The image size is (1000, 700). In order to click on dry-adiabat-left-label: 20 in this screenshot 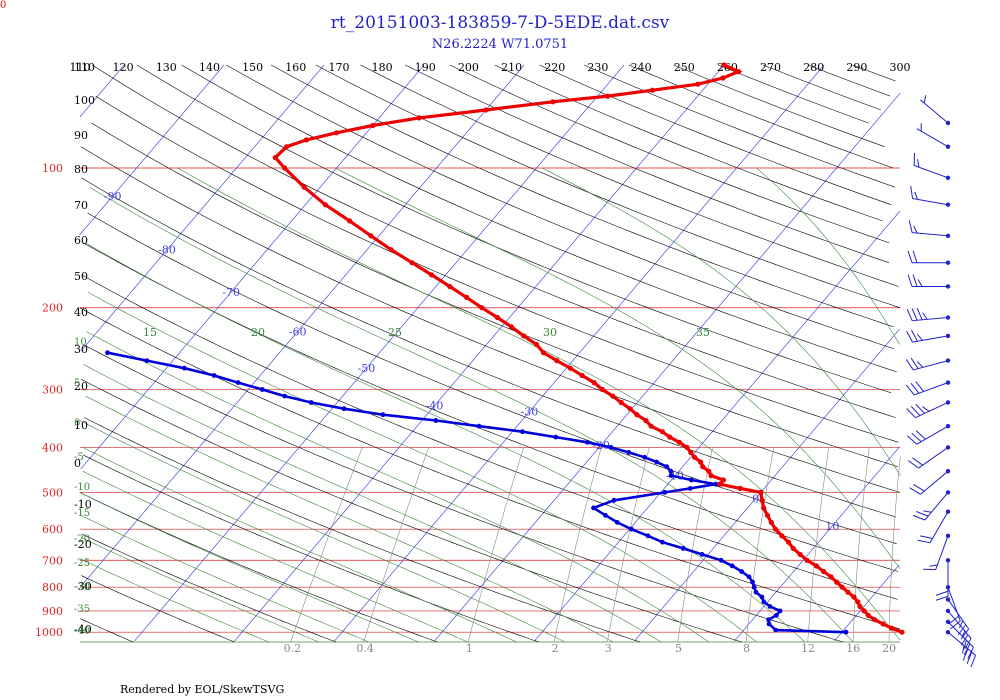, I will do `click(81, 386)`.